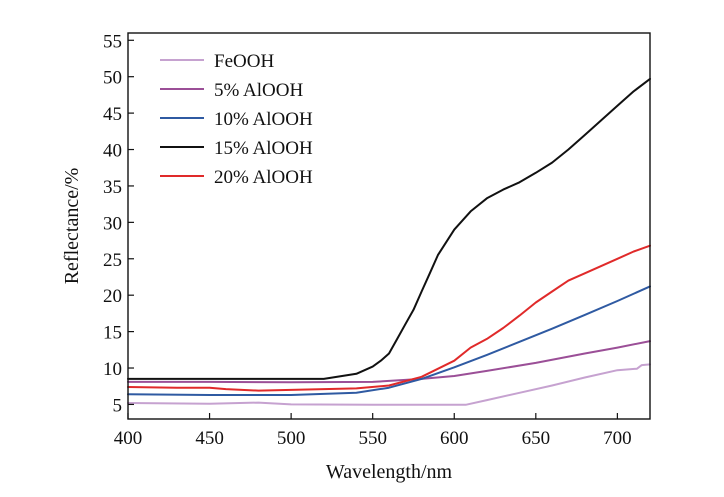 This screenshot has height=497, width=724. Describe the element at coordinates (244, 61) in the screenshot. I see `legend-label: FeOOH` at that location.